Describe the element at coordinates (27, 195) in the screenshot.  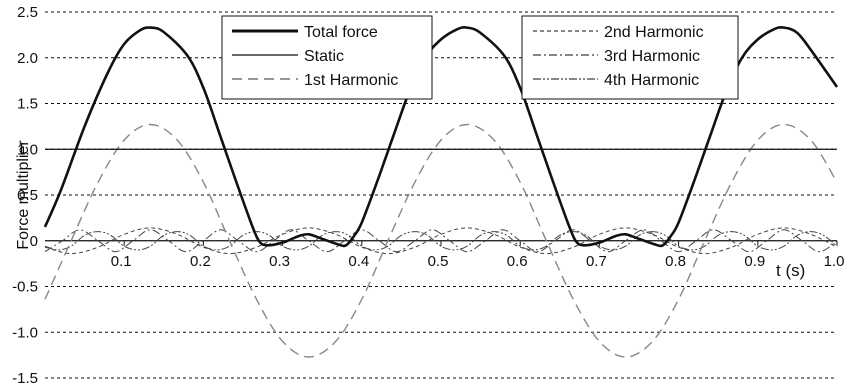
I see `y-tick-label: 0.5` at that location.